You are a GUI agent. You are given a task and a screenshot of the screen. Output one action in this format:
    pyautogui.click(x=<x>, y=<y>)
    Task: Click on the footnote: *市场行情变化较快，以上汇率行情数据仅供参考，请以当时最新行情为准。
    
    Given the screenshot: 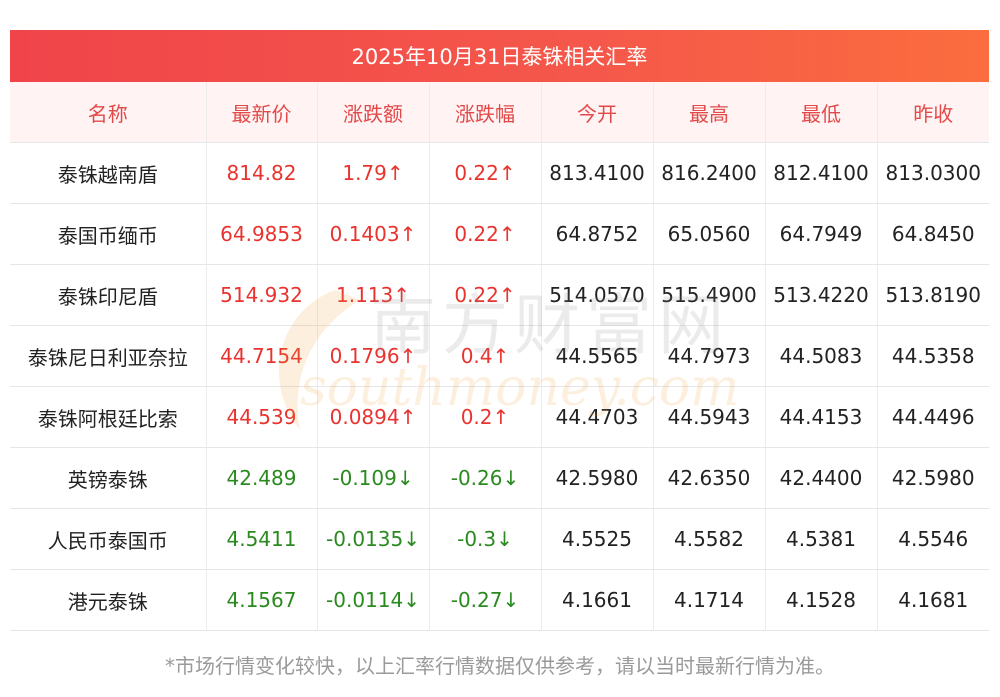 What is the action you would take?
    pyautogui.click(x=500, y=666)
    